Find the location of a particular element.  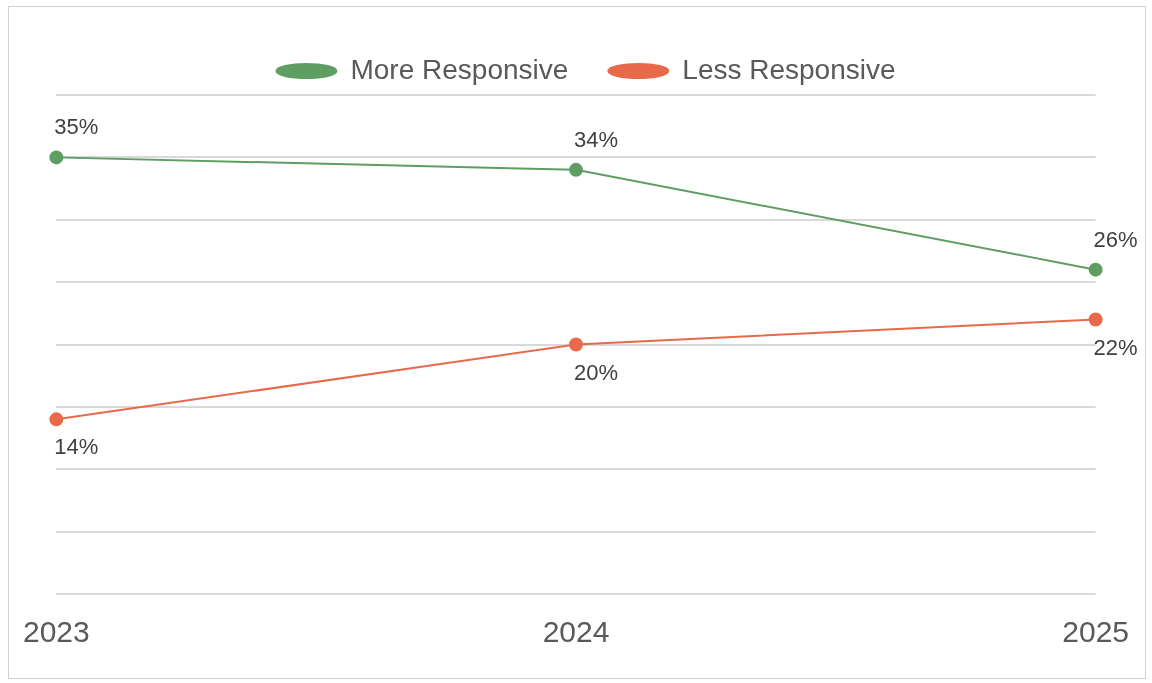

data-label: 22% is located at coordinates (1115, 347).